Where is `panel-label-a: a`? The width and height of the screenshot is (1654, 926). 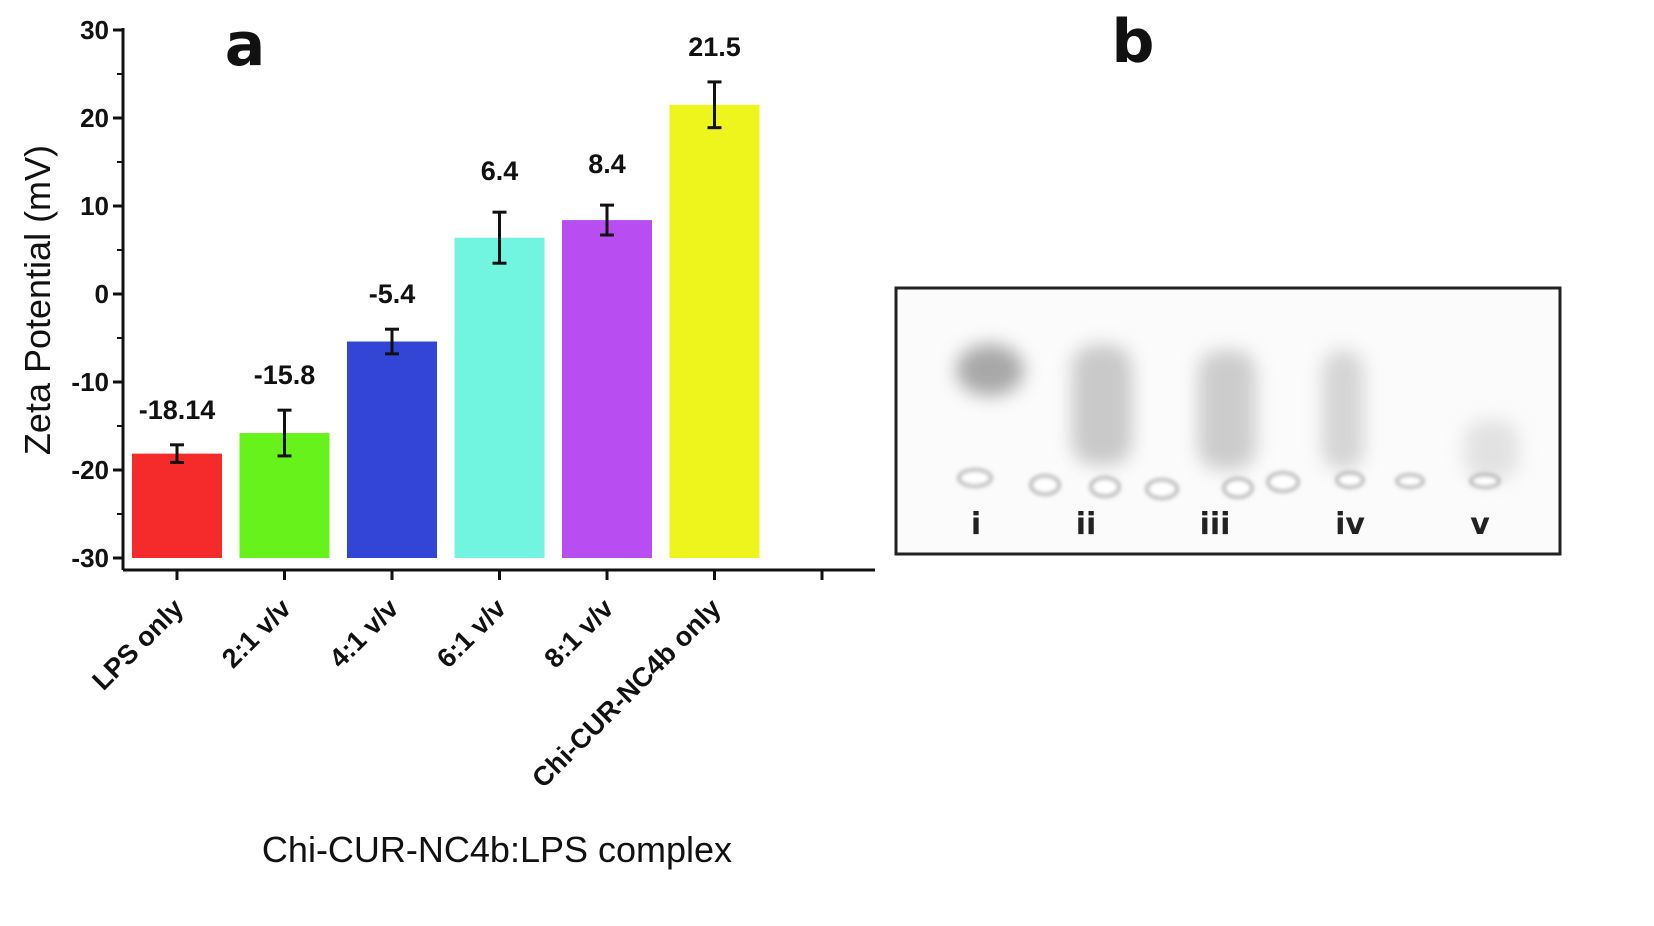 panel-label-a: a is located at coordinates (245, 45).